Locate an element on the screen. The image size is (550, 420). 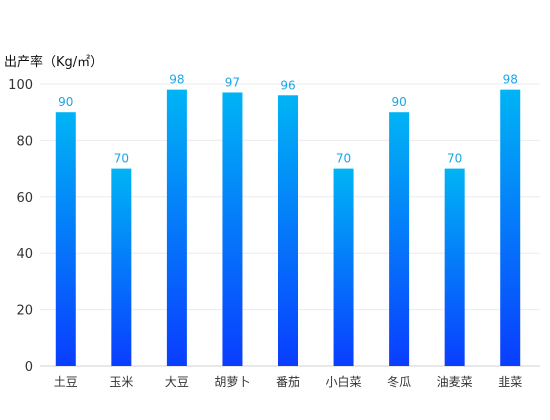
y-tick-label: 100 is located at coordinates (20, 85).